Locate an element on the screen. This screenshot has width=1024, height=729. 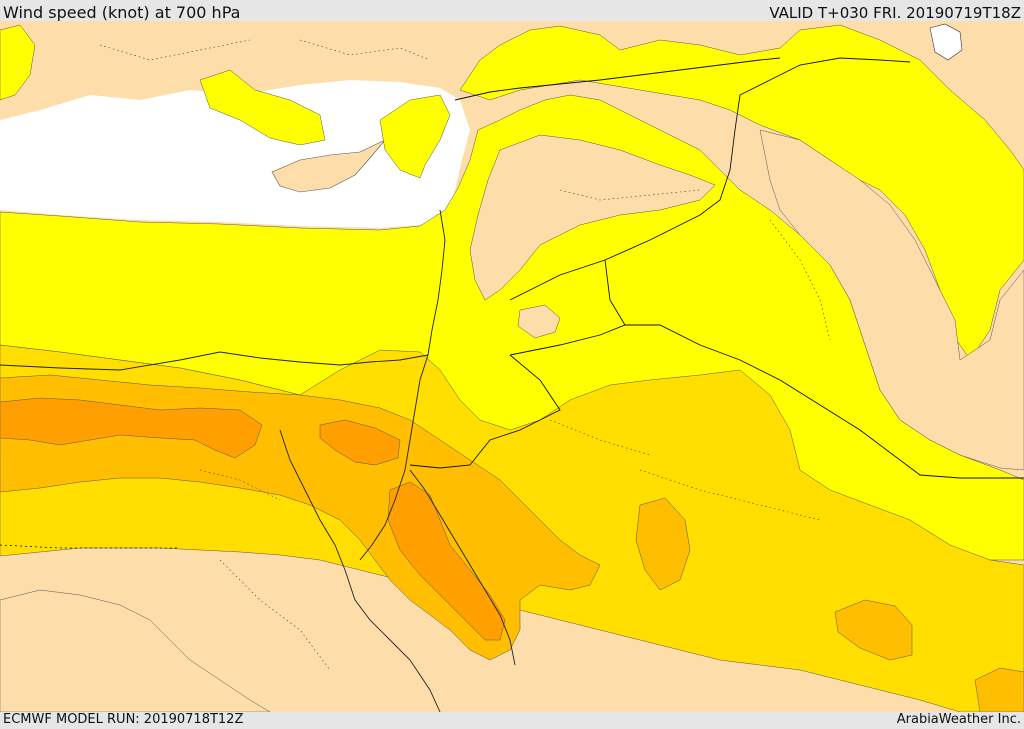
credit-label: ArabiaWeather Inc. is located at coordinates (959, 719).